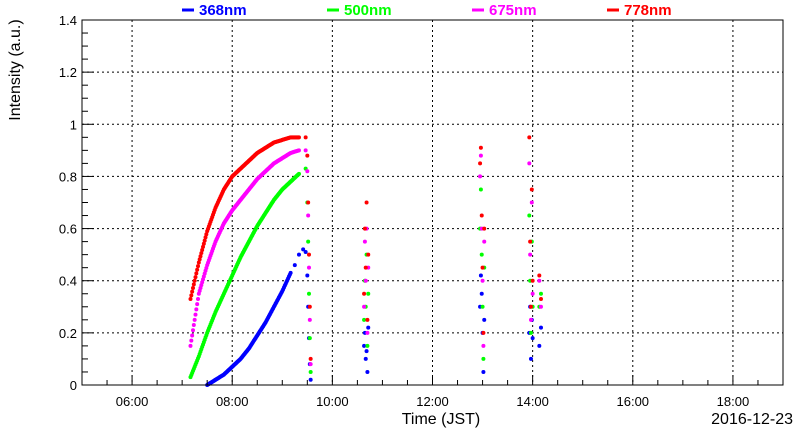 The image size is (800, 434). Describe the element at coordinates (68, 176) in the screenshot. I see `y-tick-label: 0.8` at that location.